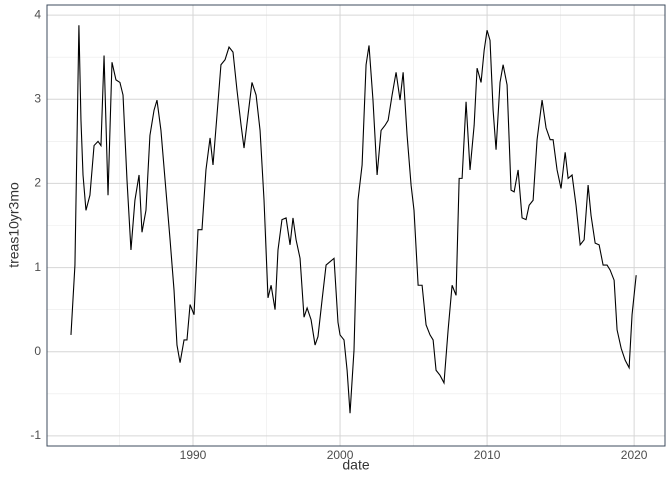  I want to click on y-tick-label: 3, so click(37, 98).